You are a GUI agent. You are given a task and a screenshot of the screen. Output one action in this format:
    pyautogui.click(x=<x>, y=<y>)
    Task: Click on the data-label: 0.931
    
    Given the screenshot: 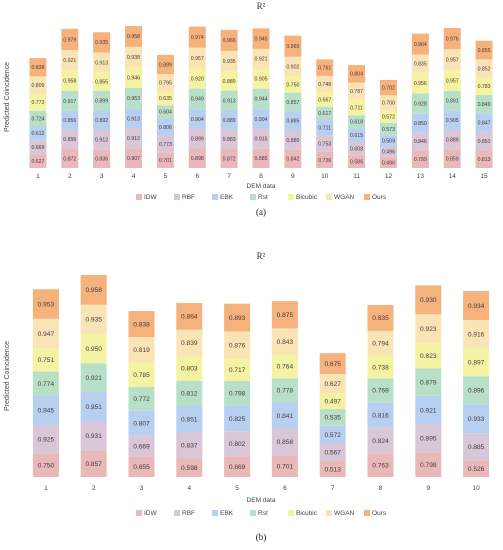 What is the action you would take?
    pyautogui.click(x=93, y=436)
    